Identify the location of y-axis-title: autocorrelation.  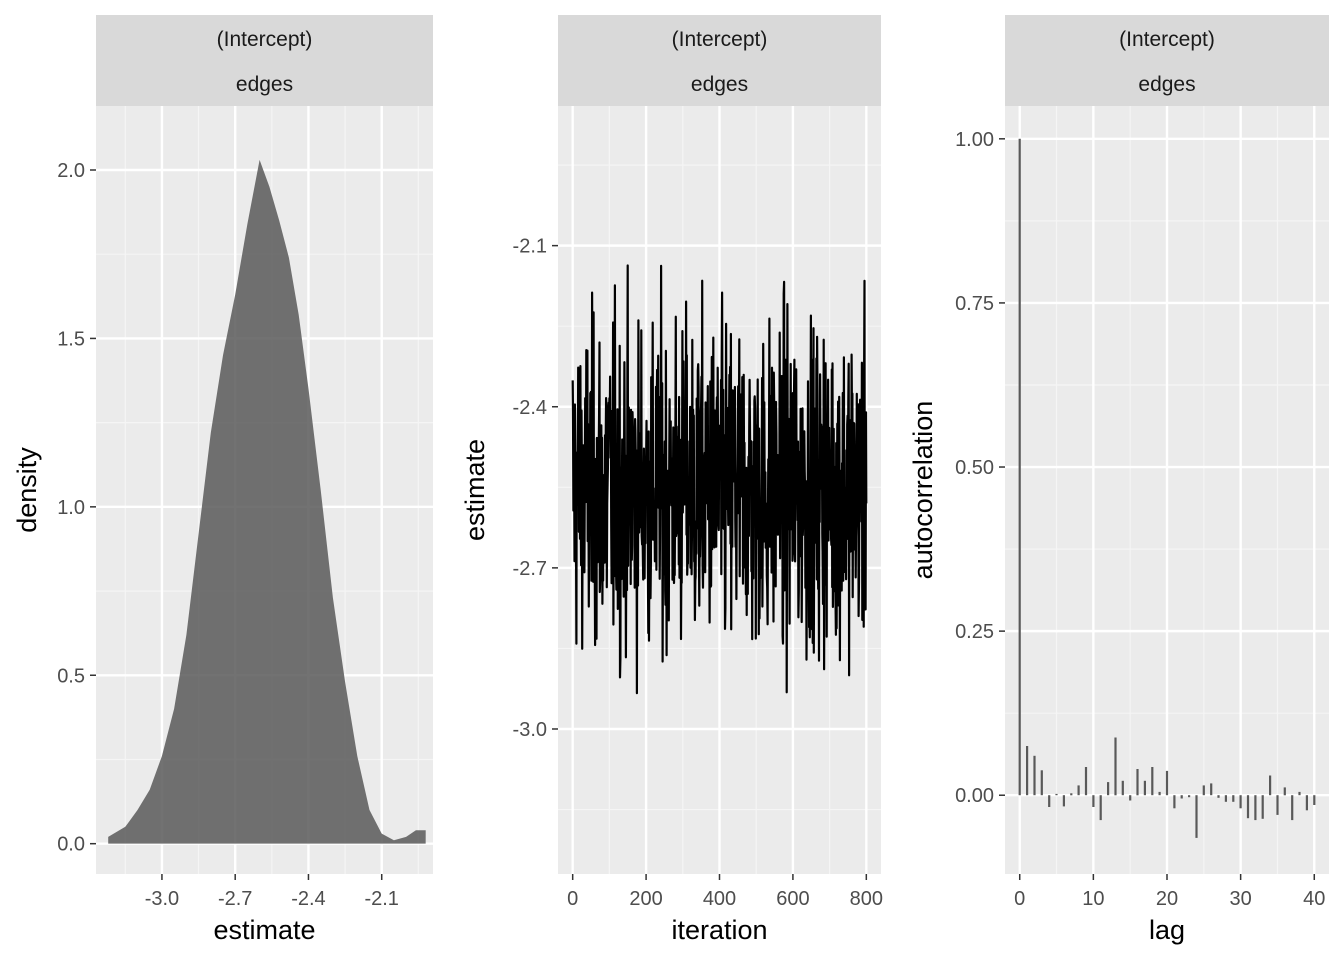
(923, 490).